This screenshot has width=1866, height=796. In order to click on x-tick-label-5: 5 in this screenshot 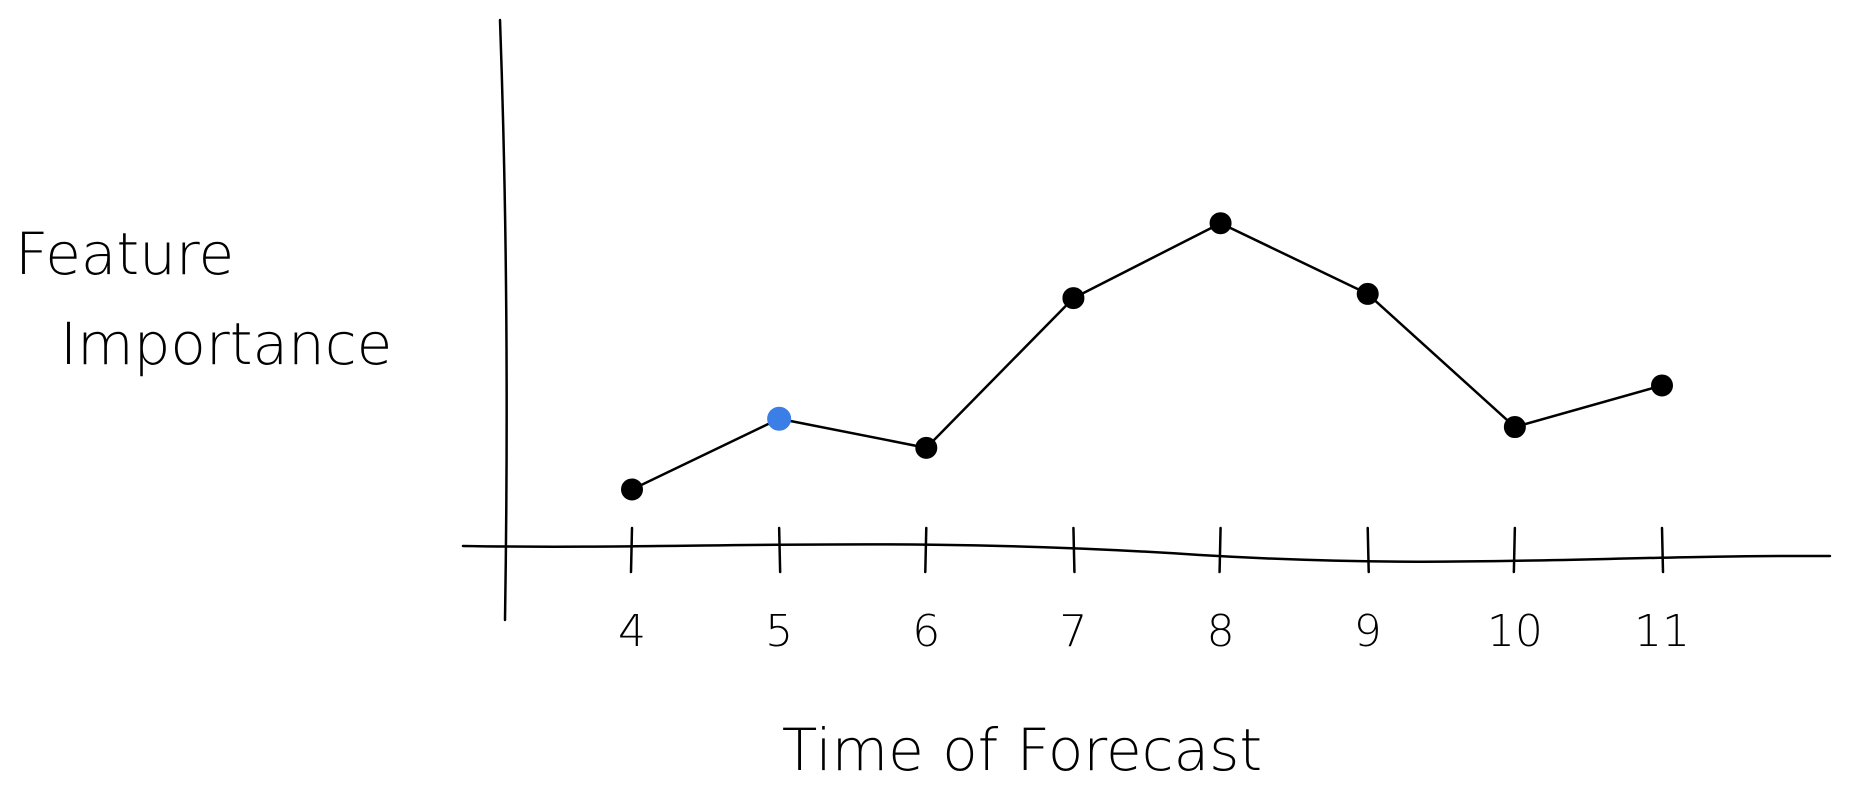, I will do `click(779, 631)`.